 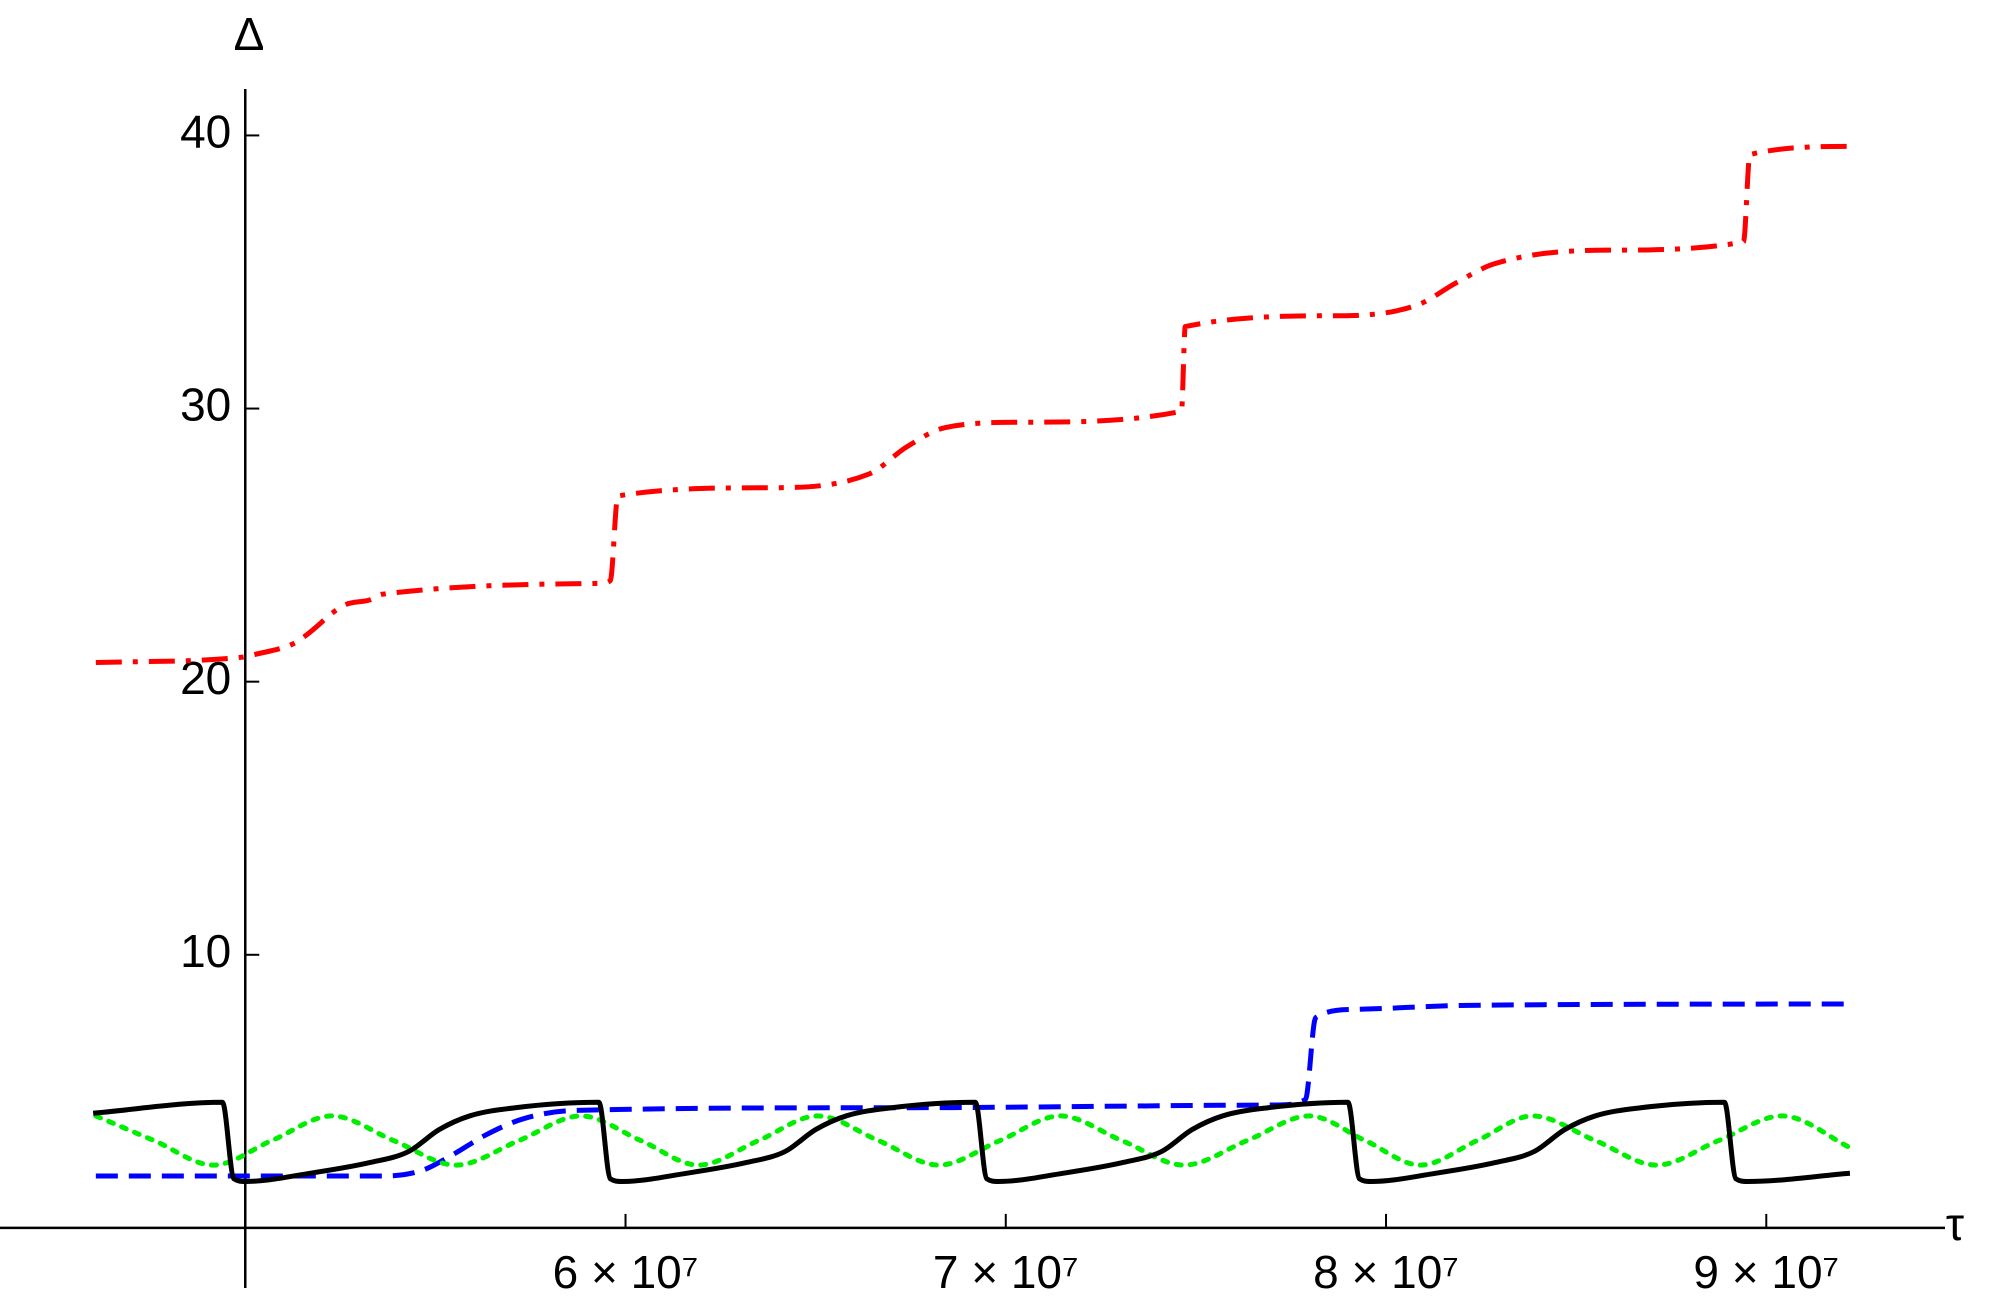 I want to click on x-tick-label: 7 × 10⁷, so click(x=1006, y=1272).